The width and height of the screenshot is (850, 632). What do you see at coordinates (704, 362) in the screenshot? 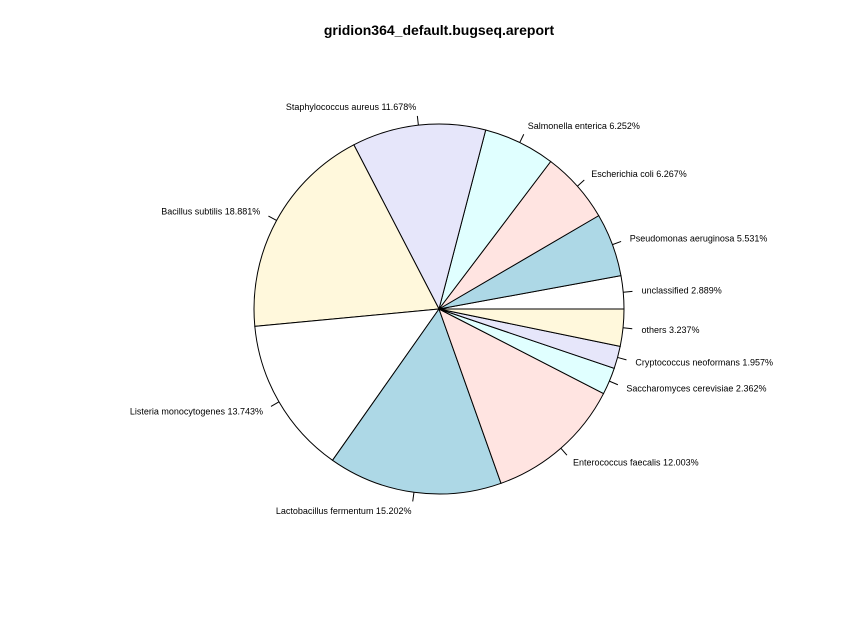
I see `pie-slice-label: Cryptococcus neoformans 1.957%` at bounding box center [704, 362].